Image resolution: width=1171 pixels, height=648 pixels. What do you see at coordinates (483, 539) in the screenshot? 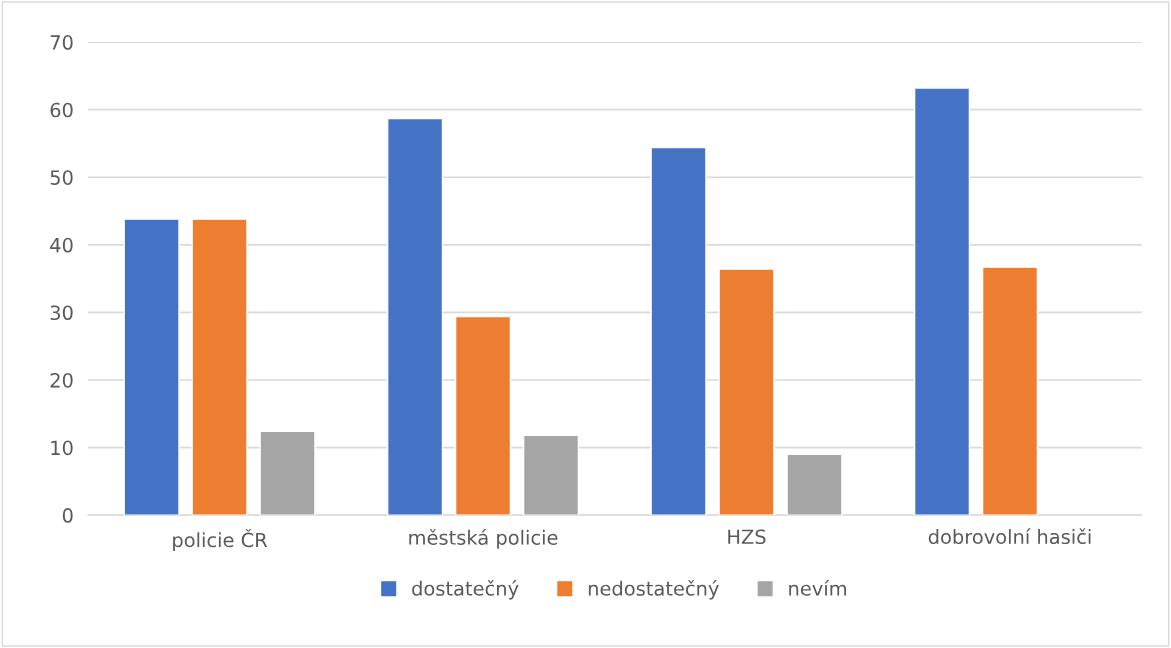
I see `x-tick-label: městská policie` at bounding box center [483, 539].